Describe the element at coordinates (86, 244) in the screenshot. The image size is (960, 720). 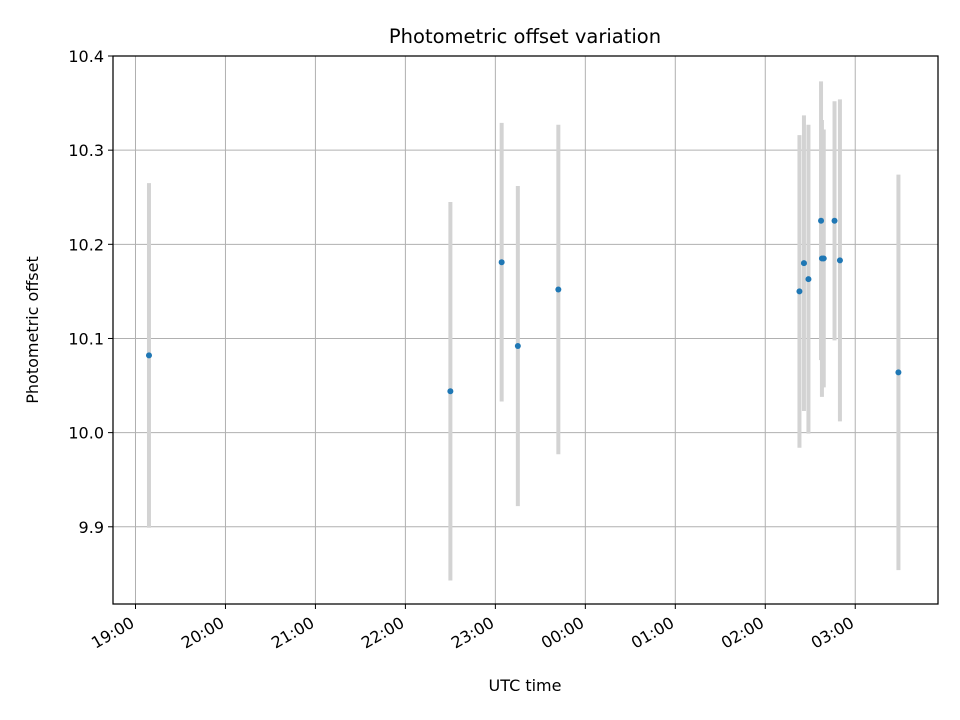
I see `y-tick-label: 10.2` at that location.